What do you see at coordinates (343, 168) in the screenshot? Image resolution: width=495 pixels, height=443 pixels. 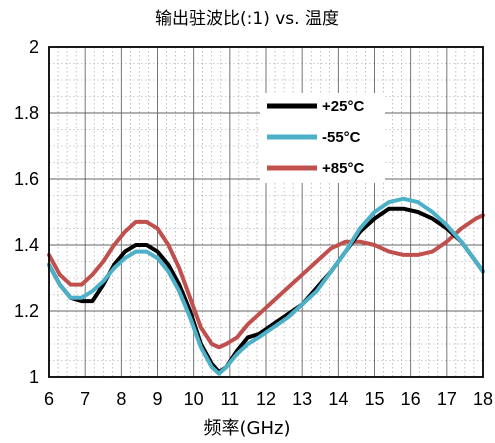 I see `legend-label-2: +85°C` at bounding box center [343, 168].